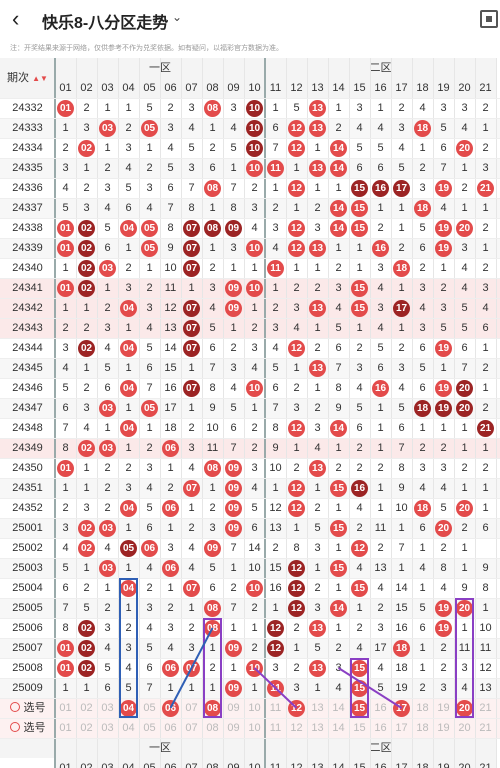 The image size is (500, 768). Describe the element at coordinates (485, 728) in the screenshot. I see `pick-number: 21` at that location.